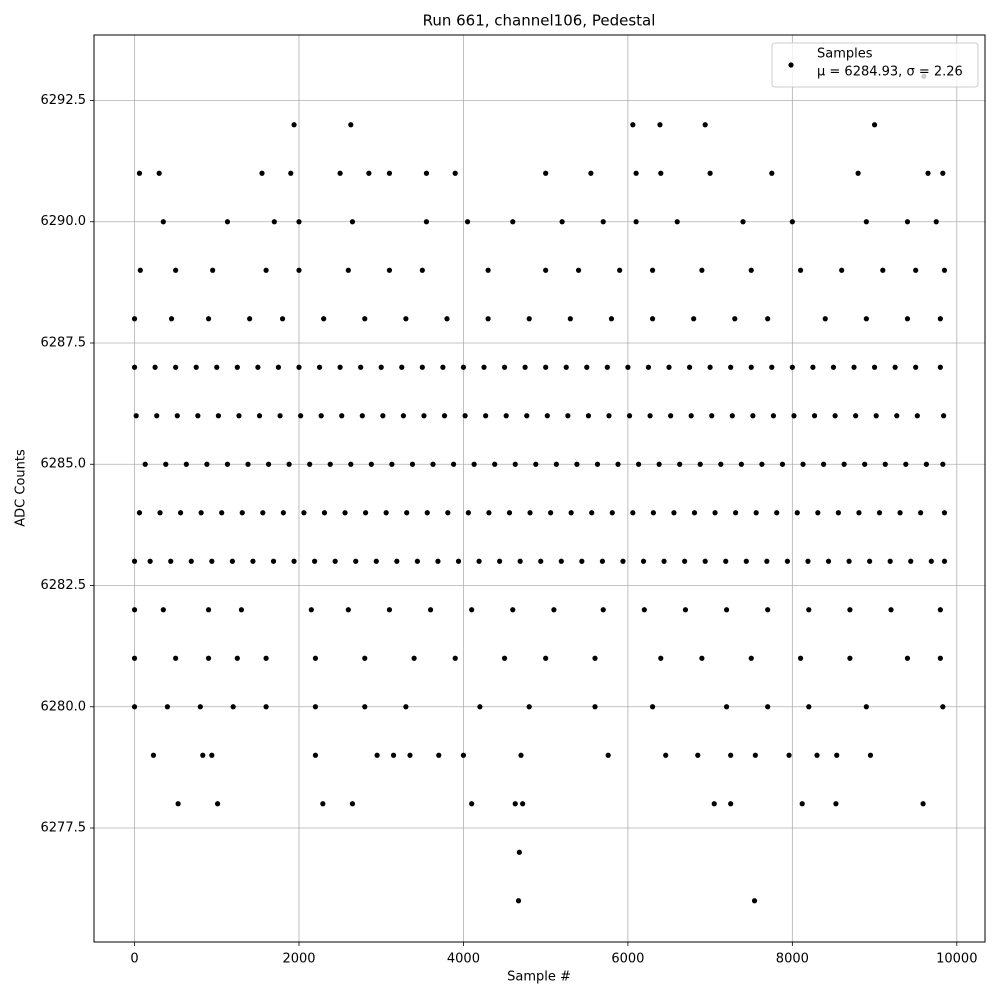  What do you see at coordinates (64, 585) in the screenshot?
I see `y-tick-label: 6282.5` at bounding box center [64, 585].